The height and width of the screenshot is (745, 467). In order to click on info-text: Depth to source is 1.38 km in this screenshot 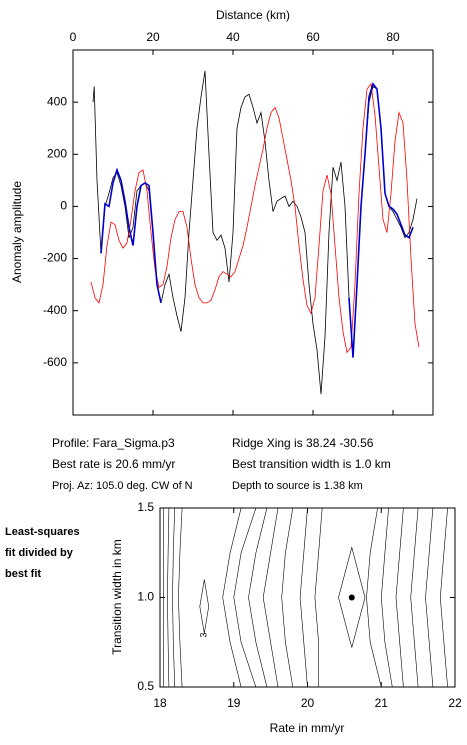, I will do `click(297, 486)`.